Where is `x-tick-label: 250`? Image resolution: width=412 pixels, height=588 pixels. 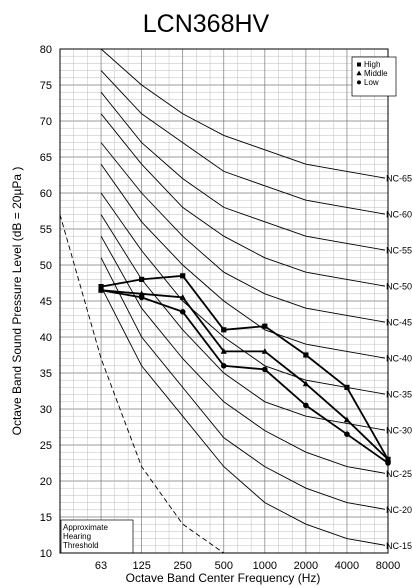
x-tick-label: 250 is located at coordinates (183, 566).